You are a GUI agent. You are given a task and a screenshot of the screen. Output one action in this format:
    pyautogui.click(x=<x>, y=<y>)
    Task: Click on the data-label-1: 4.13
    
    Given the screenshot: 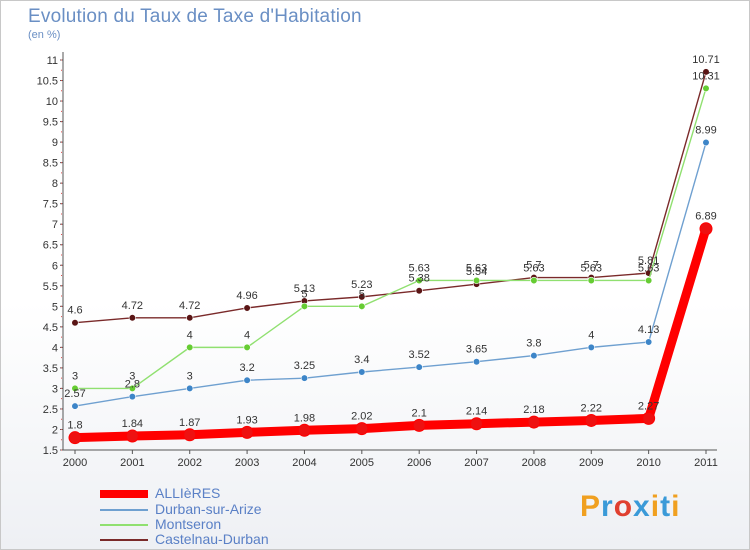 What is the action you would take?
    pyautogui.click(x=648, y=330)
    